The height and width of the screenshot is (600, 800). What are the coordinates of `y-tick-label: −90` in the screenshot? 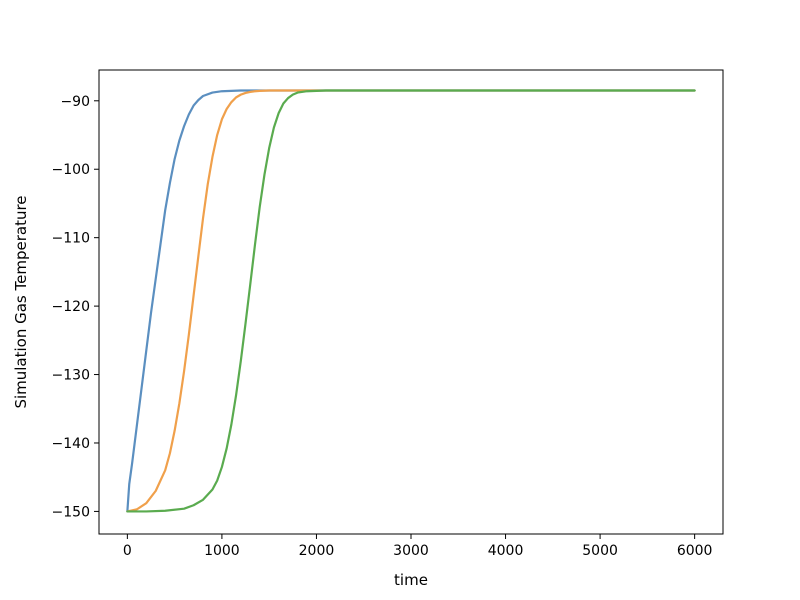 It's located at (75, 102).